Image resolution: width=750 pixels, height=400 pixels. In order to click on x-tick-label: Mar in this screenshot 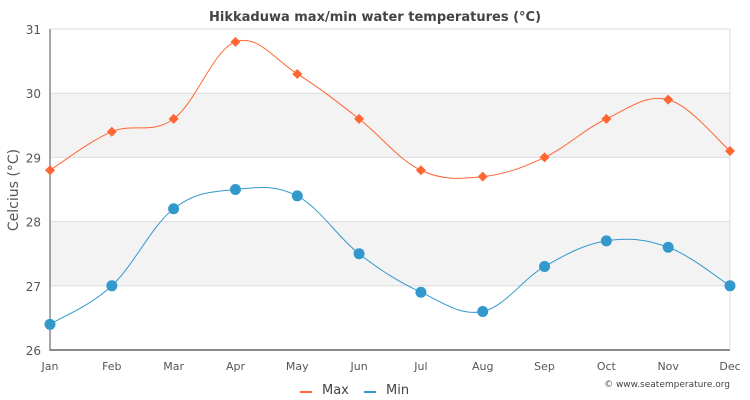, I will do `click(173, 366)`.